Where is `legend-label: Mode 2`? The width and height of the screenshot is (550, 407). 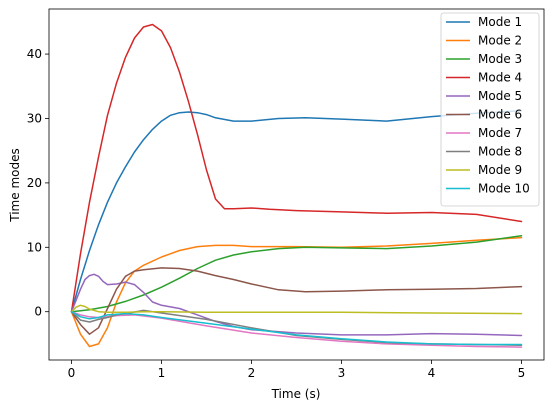
legend-label: Mode 2 is located at coordinates (500, 41).